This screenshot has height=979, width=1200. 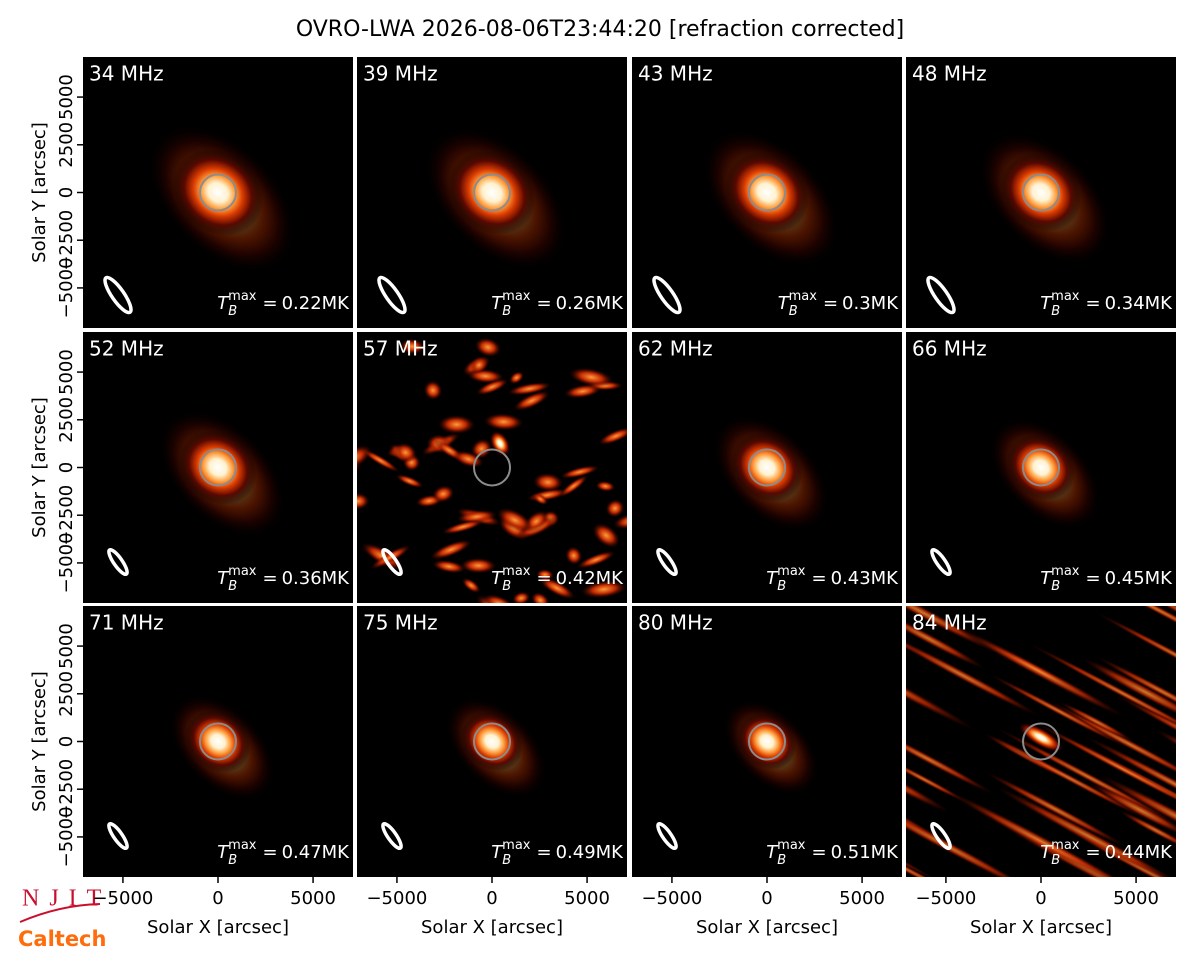 I want to click on y-tick-label: 2500, so click(x=66, y=694).